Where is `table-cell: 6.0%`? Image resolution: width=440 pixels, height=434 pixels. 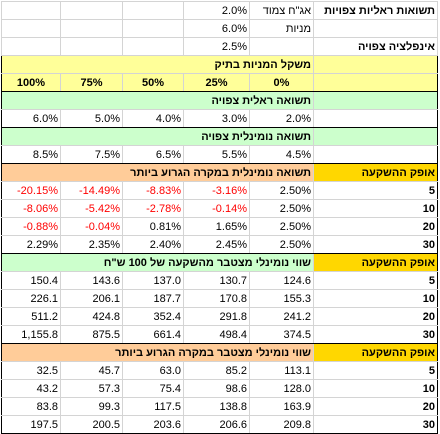 table-cell: 6.0% is located at coordinates (31, 118).